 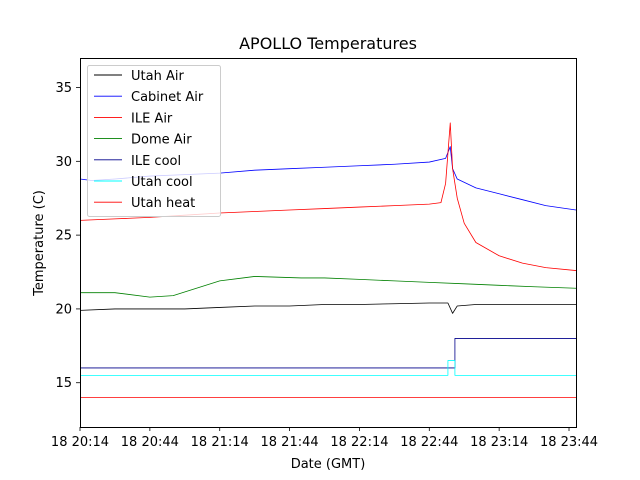 What do you see at coordinates (328, 464) in the screenshot?
I see `x-axis-label: Date (GMT)` at bounding box center [328, 464].